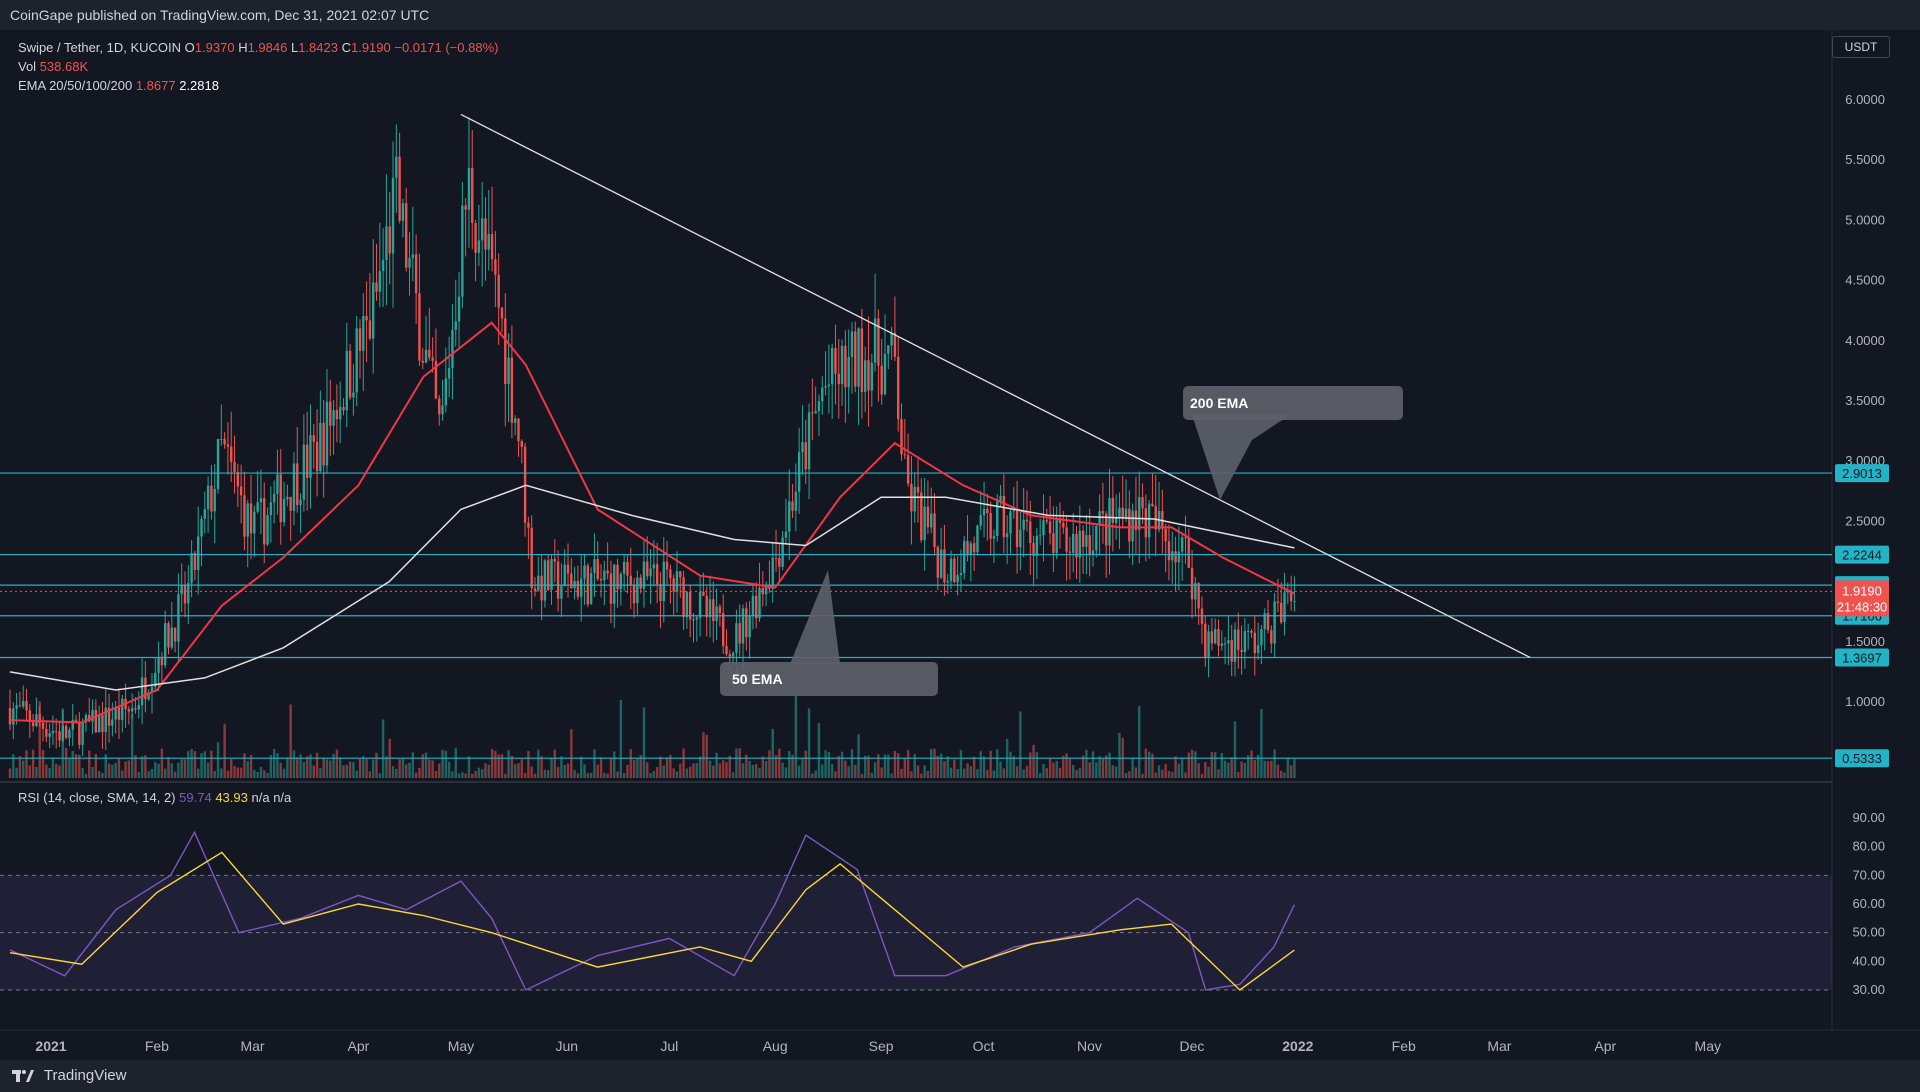  Describe the element at coordinates (1293, 403) in the screenshot. I see `callout-200-ema` at that location.